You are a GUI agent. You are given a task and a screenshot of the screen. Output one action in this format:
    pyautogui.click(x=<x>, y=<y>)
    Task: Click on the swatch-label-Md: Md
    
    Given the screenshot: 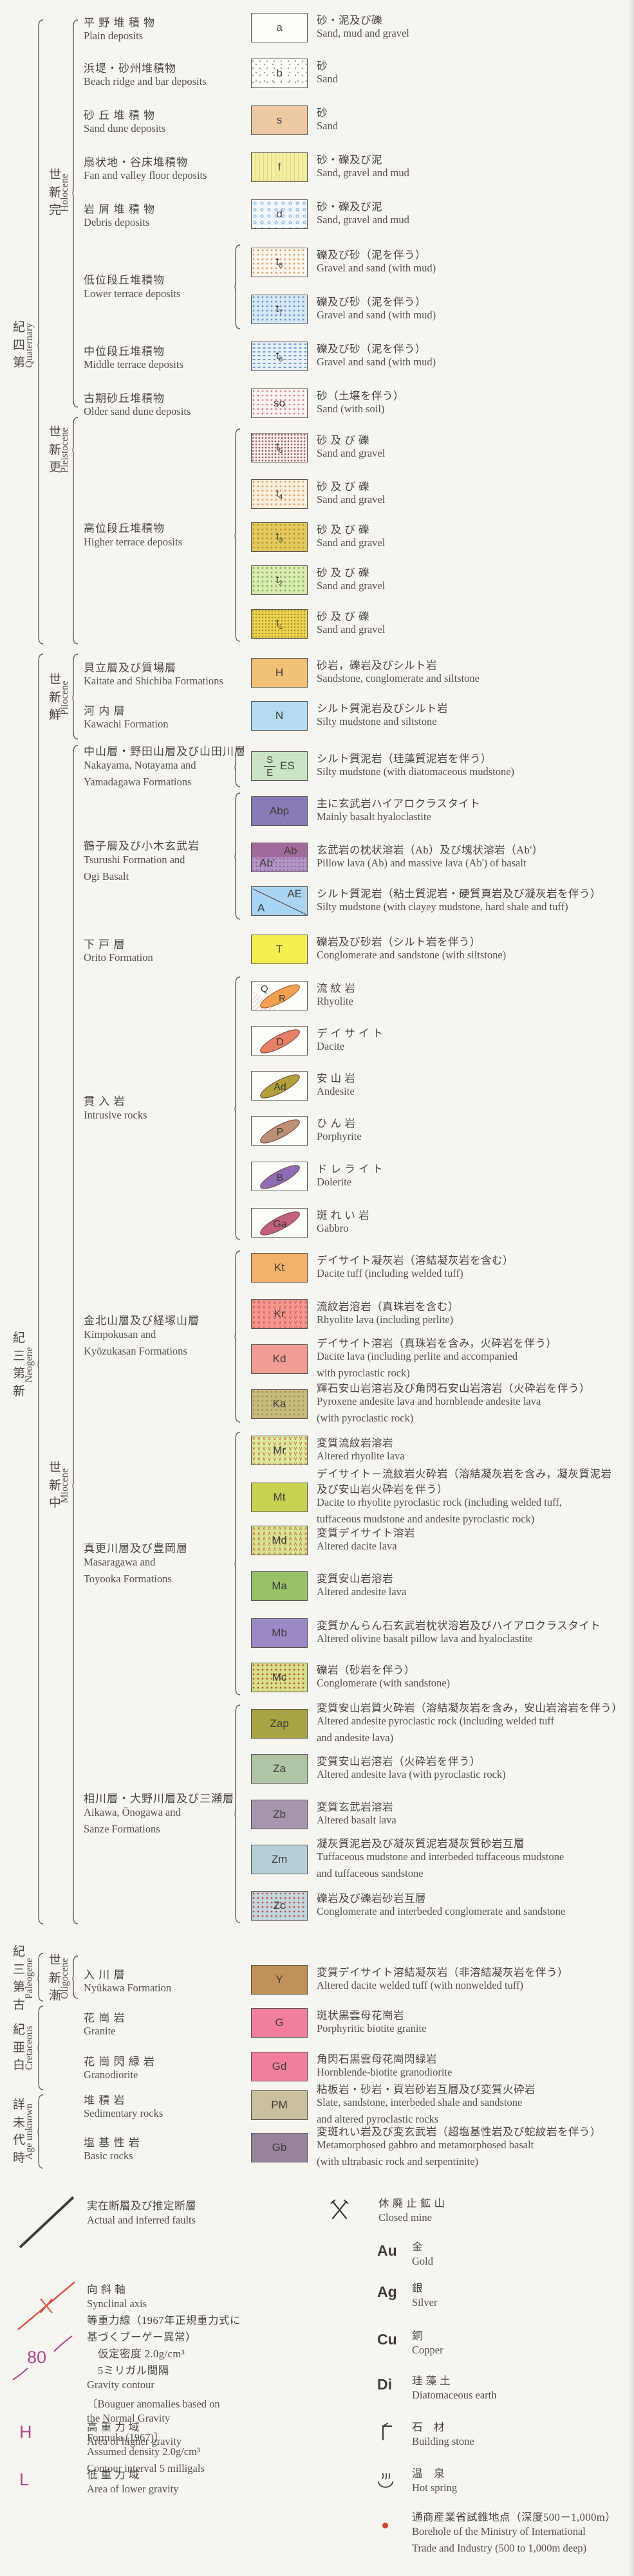 What is the action you would take?
    pyautogui.click(x=279, y=1540)
    